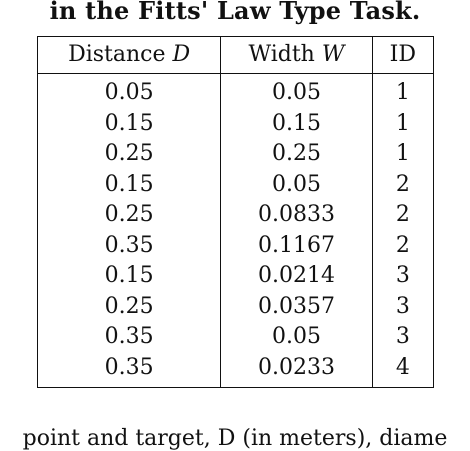  Describe the element at coordinates (333, 54) in the screenshot. I see `header-variable: W` at that location.